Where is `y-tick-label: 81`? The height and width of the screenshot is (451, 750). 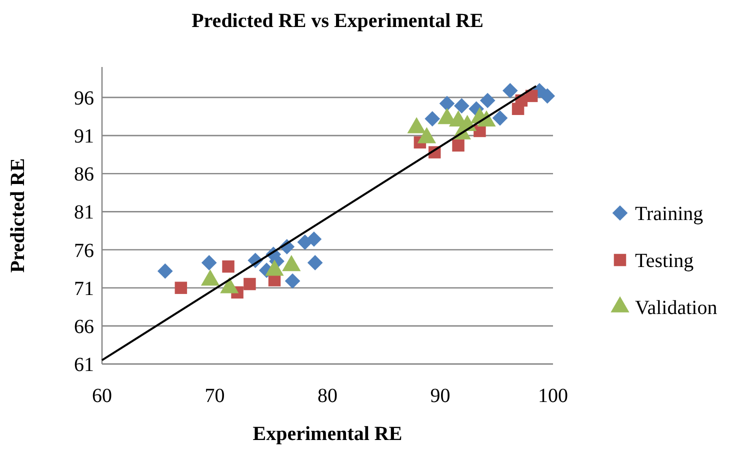
y-tick-label: 81 is located at coordinates (84, 213).